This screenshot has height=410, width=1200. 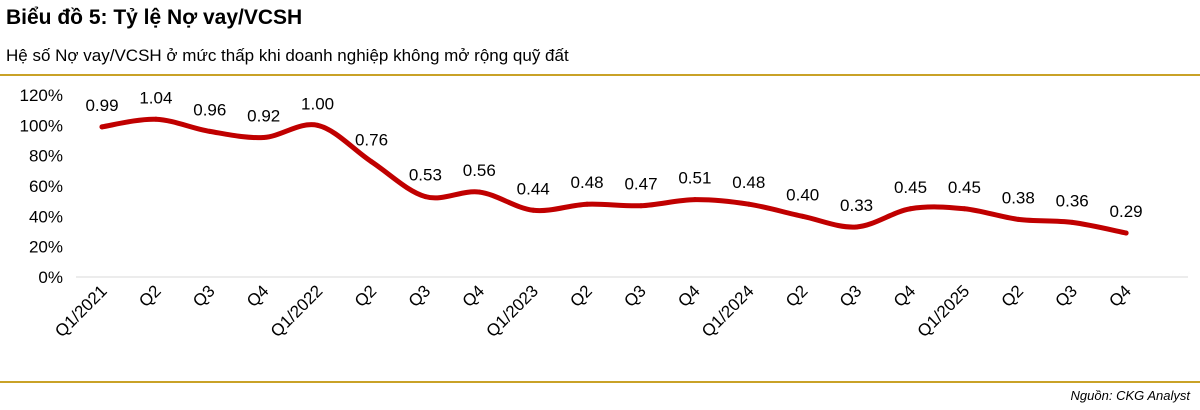 I want to click on data-label: 1.00, so click(x=317, y=103).